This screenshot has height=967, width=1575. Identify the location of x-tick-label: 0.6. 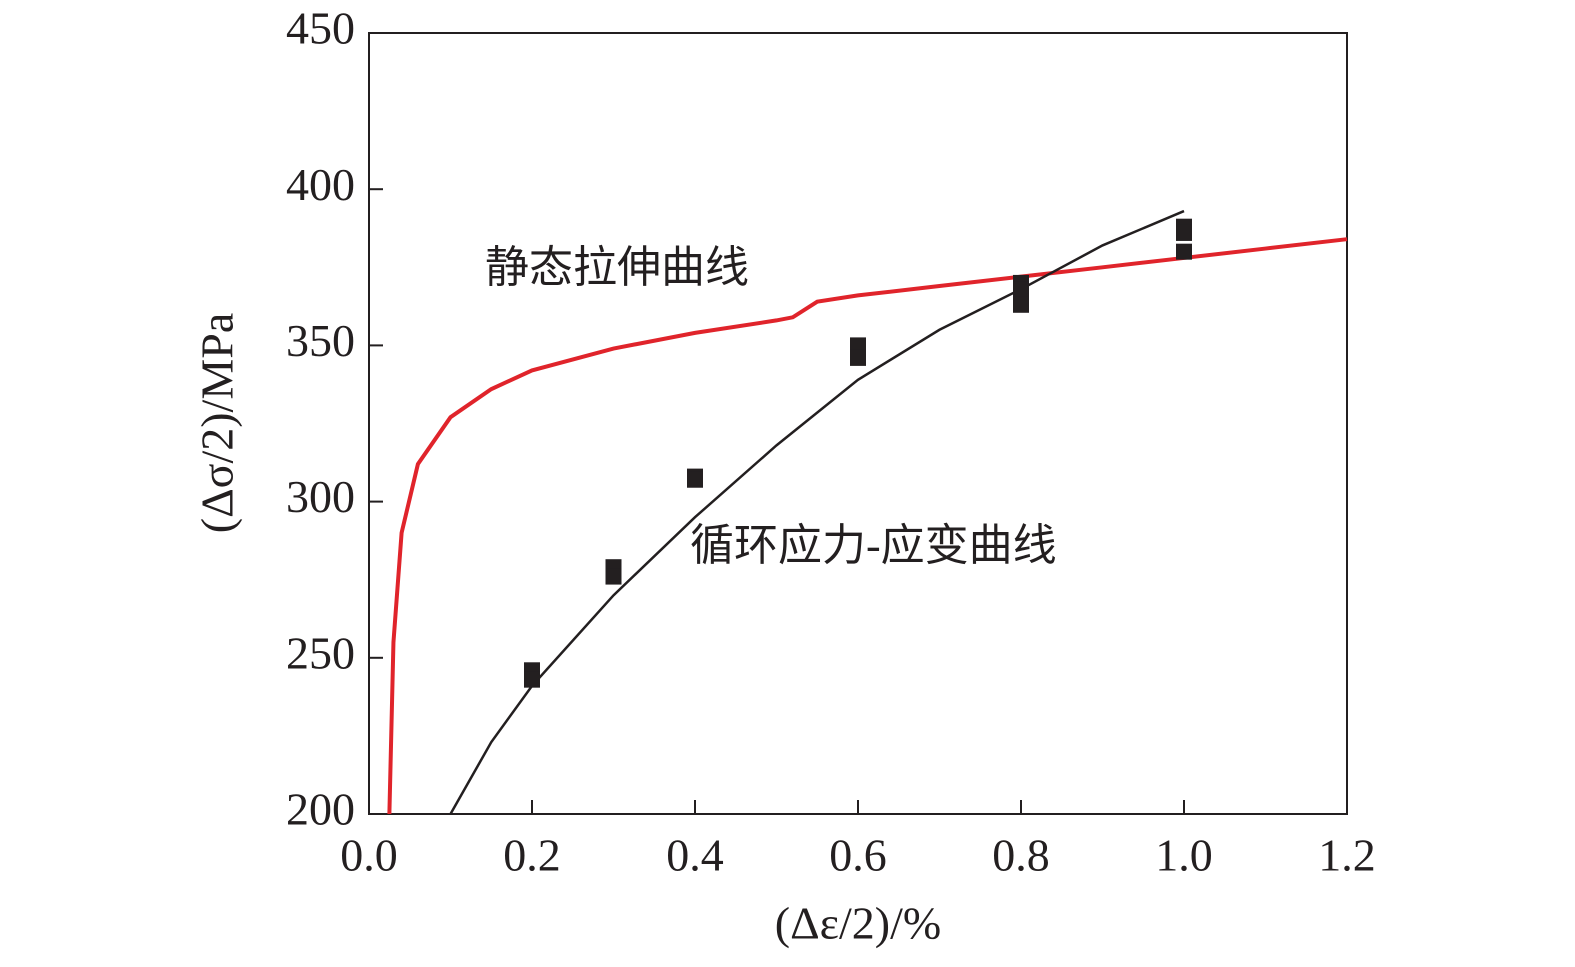
(858, 855).